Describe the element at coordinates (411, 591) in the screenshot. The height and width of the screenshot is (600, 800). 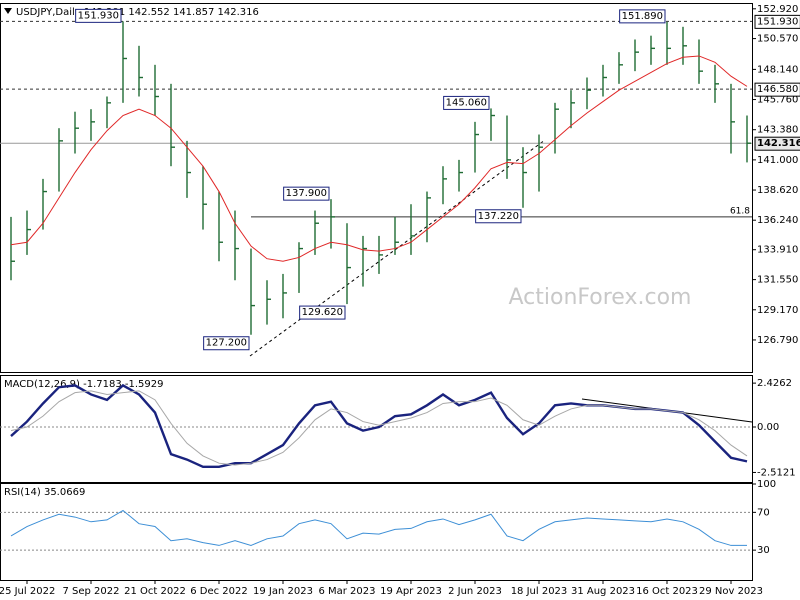
I see `x-tick-label: 19 Apr 2023` at that location.